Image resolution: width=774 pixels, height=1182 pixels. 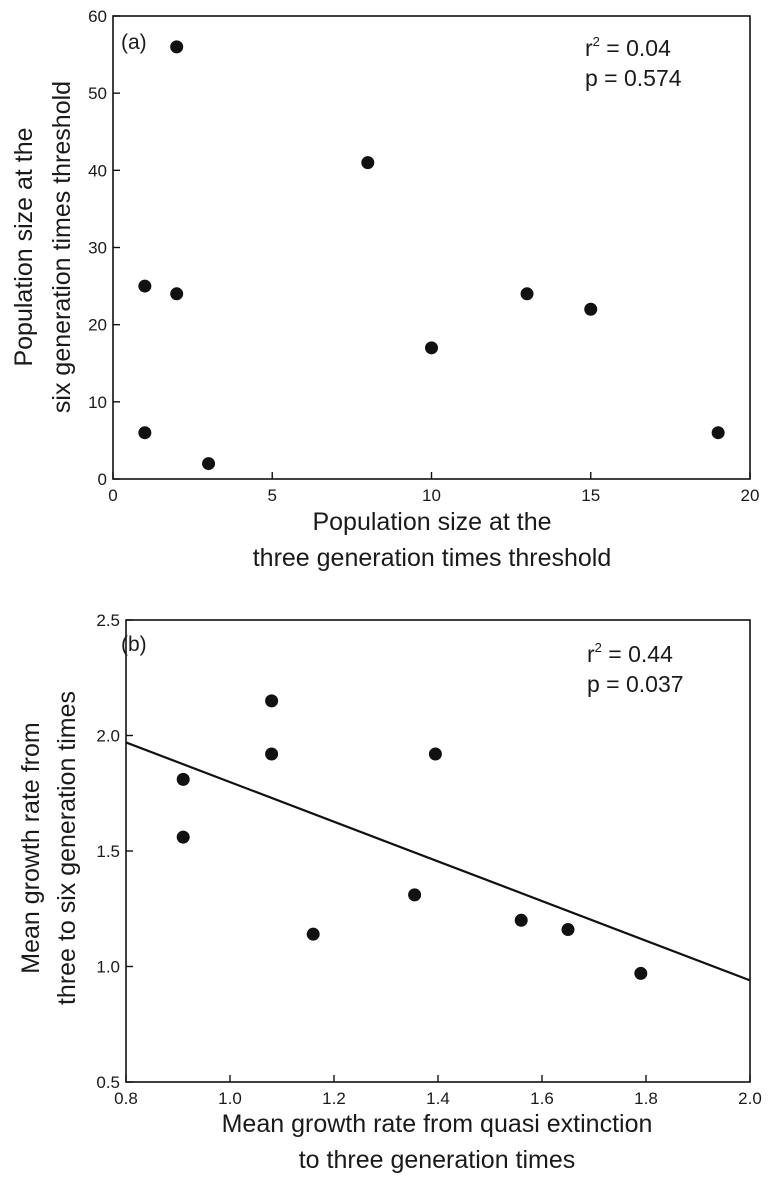 I want to click on panel-a-y-tick-label: 10, so click(x=97, y=402).